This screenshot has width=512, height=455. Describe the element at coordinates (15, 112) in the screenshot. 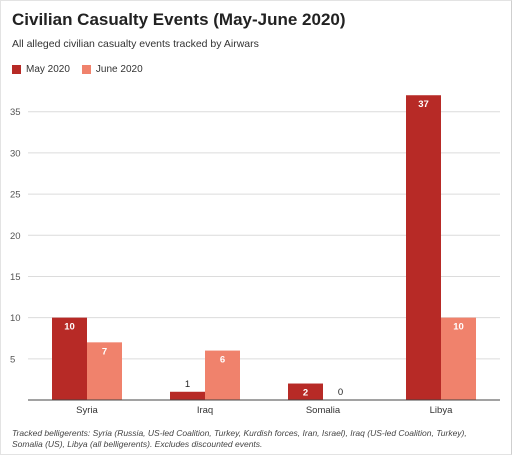

I see `y-tick-label: 35` at that location.